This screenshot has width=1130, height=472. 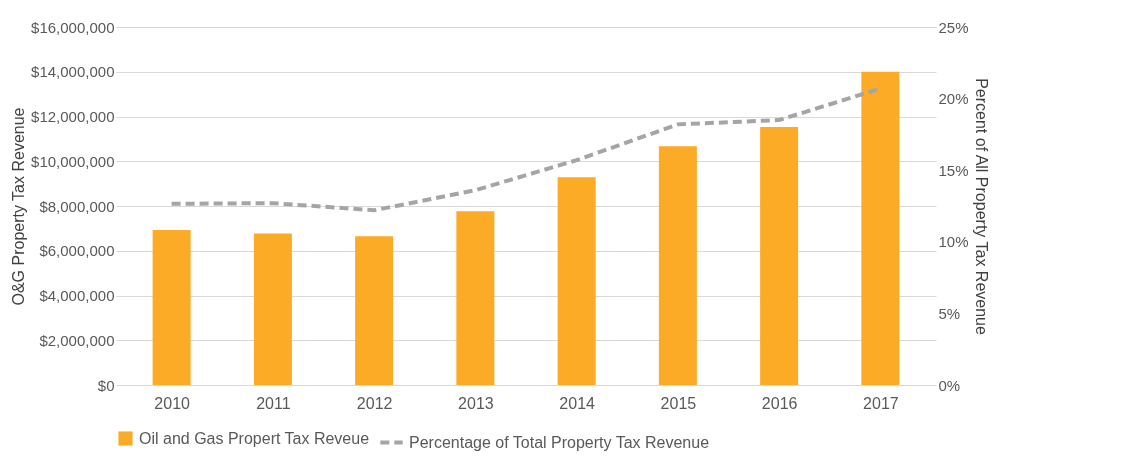 What do you see at coordinates (949, 385) in the screenshot?
I see `y2-tick-label: 0%` at bounding box center [949, 385].